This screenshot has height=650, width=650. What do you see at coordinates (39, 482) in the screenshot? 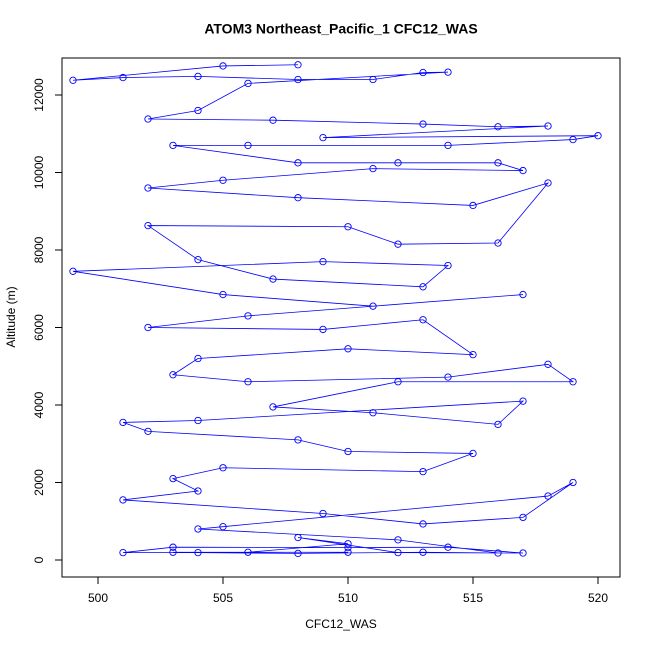
I see `y-tick-label: 2000` at bounding box center [39, 482].